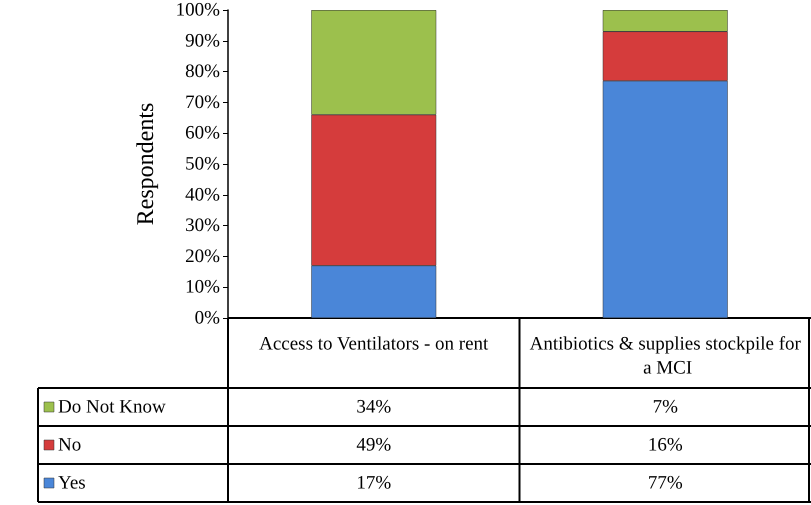 The image size is (811, 505). I want to click on y-tick-label: 40%, so click(202, 195).